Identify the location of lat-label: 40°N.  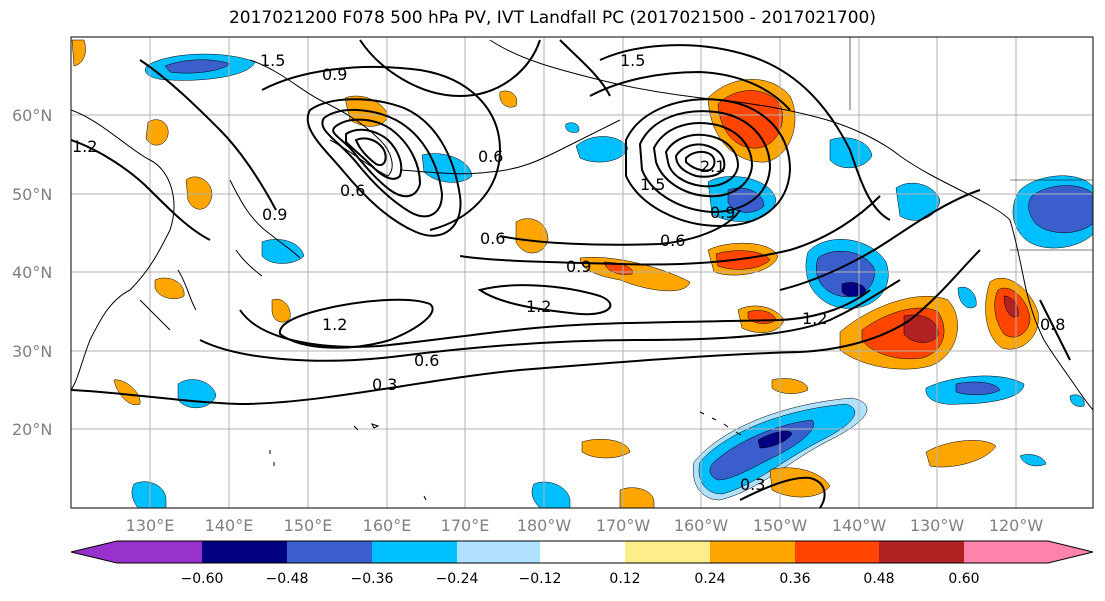
(32, 272).